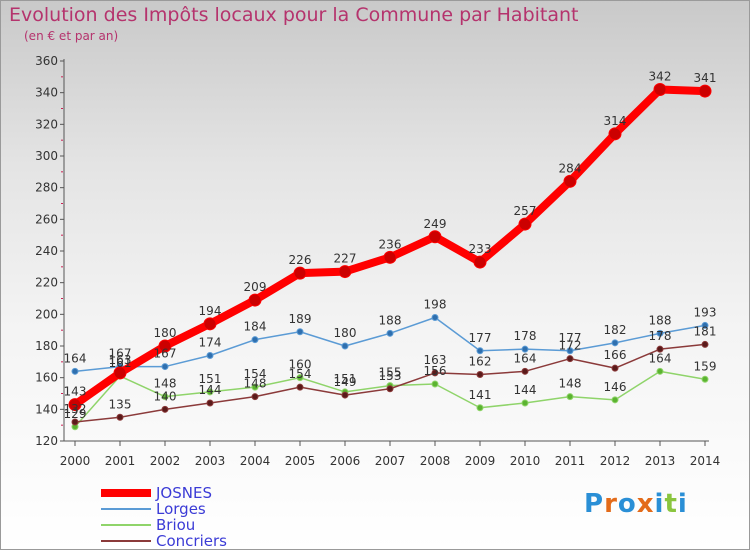 This screenshot has height=550, width=750. What do you see at coordinates (390, 244) in the screenshot?
I see `data-label-josnes: 236` at bounding box center [390, 244].